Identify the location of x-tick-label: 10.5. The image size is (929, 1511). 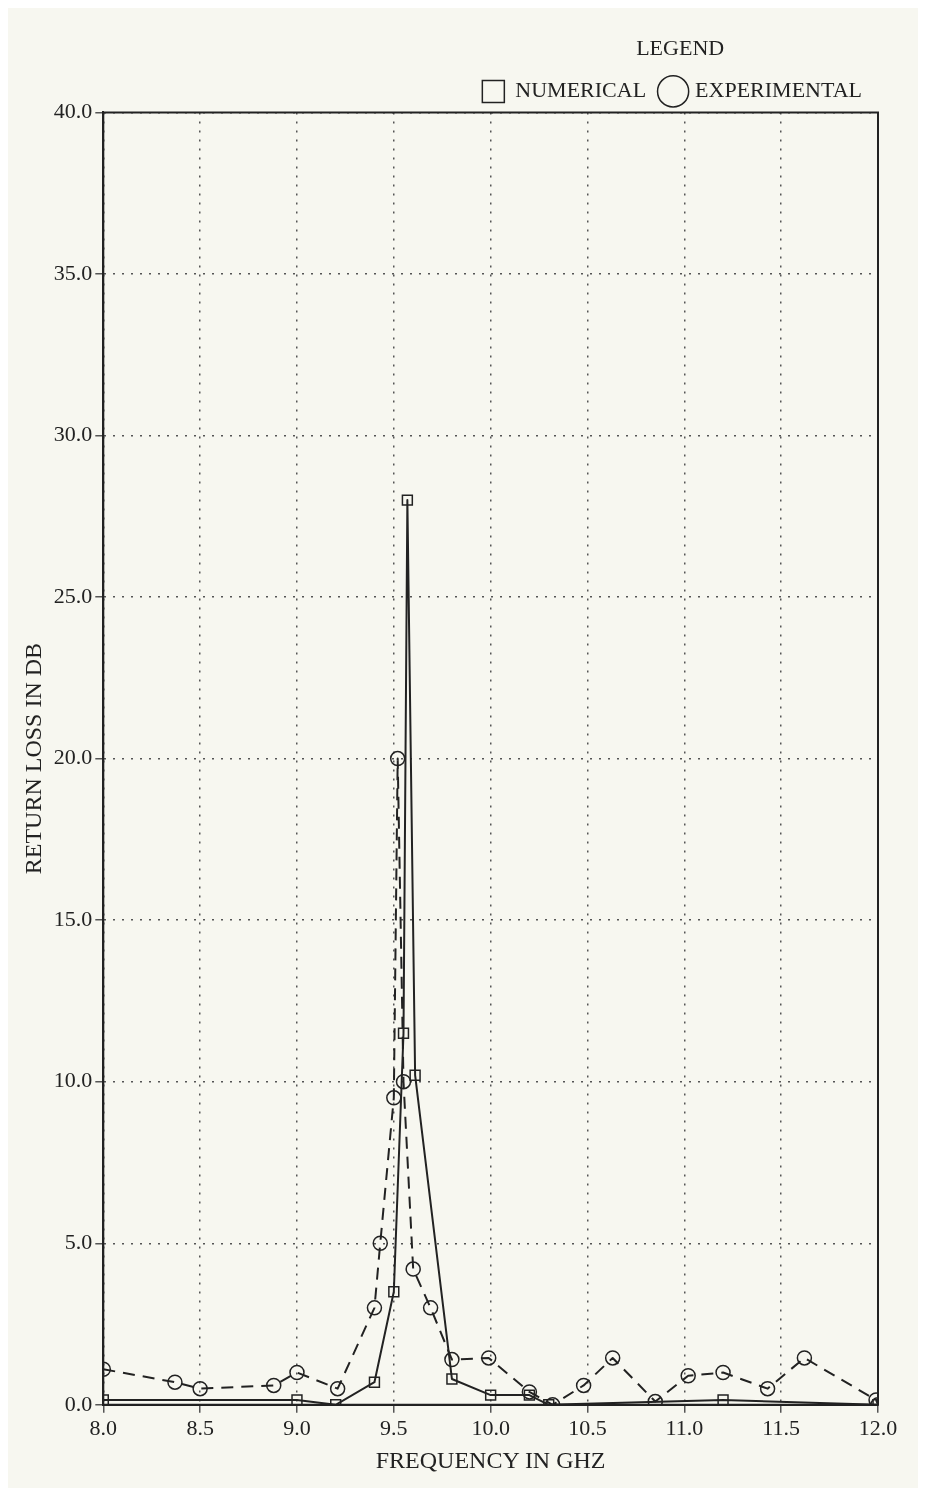
(587, 1427).